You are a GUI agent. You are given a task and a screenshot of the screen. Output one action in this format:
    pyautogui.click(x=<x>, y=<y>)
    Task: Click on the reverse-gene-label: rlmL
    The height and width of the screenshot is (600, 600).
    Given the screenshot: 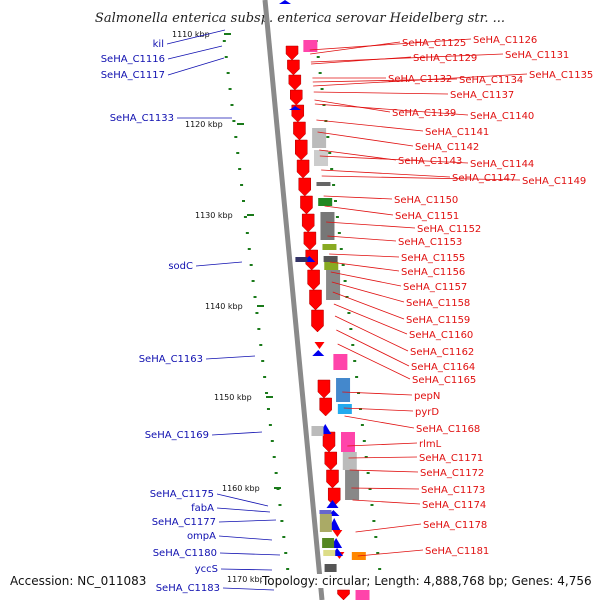 What is the action you would take?
    pyautogui.click(x=430, y=444)
    